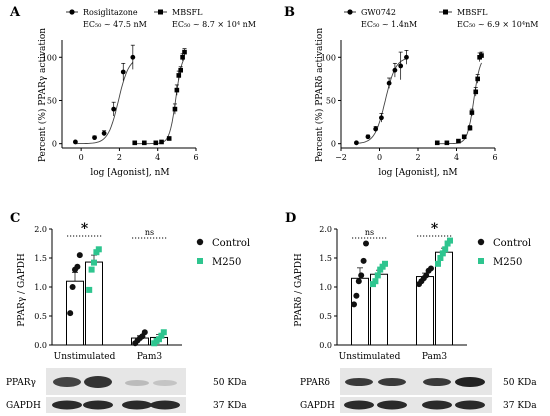 Image resolution: width=550 pixels, height=416 pixels. What do you see at coordinates (504, 253) in the screenshot?
I see `panel-d-legend: Control M250` at bounding box center [504, 253].